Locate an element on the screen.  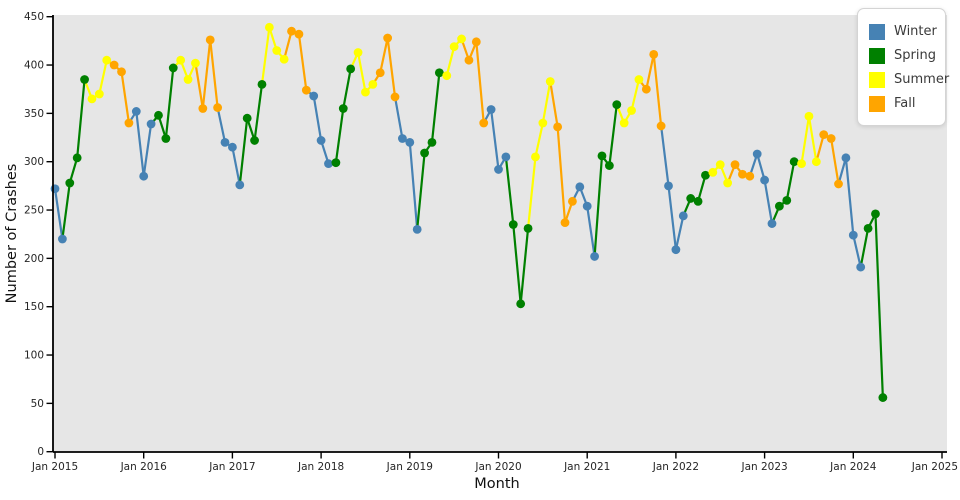
x-tick-label: Jan 2021 is located at coordinates (586, 467).